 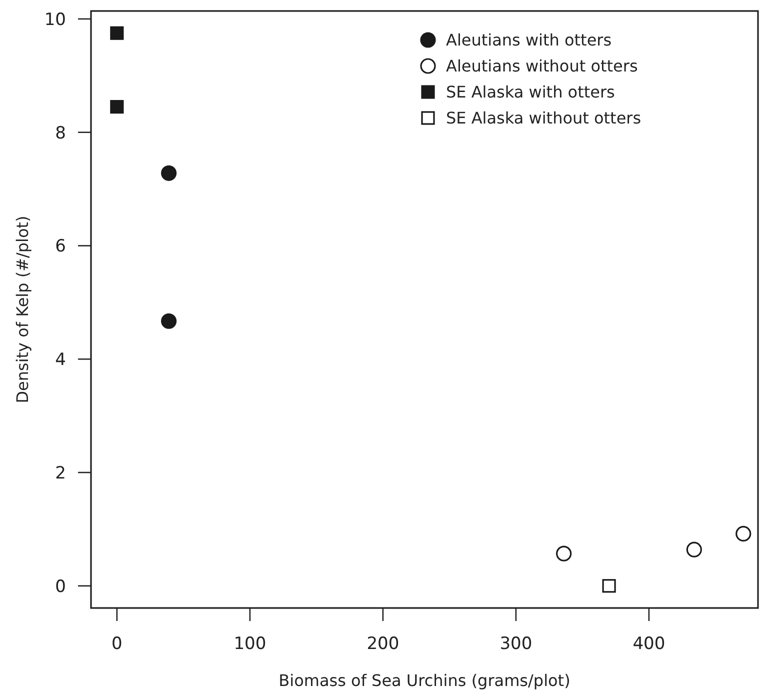 What do you see at coordinates (383, 644) in the screenshot?
I see `x-tick-label: 200` at bounding box center [383, 644].